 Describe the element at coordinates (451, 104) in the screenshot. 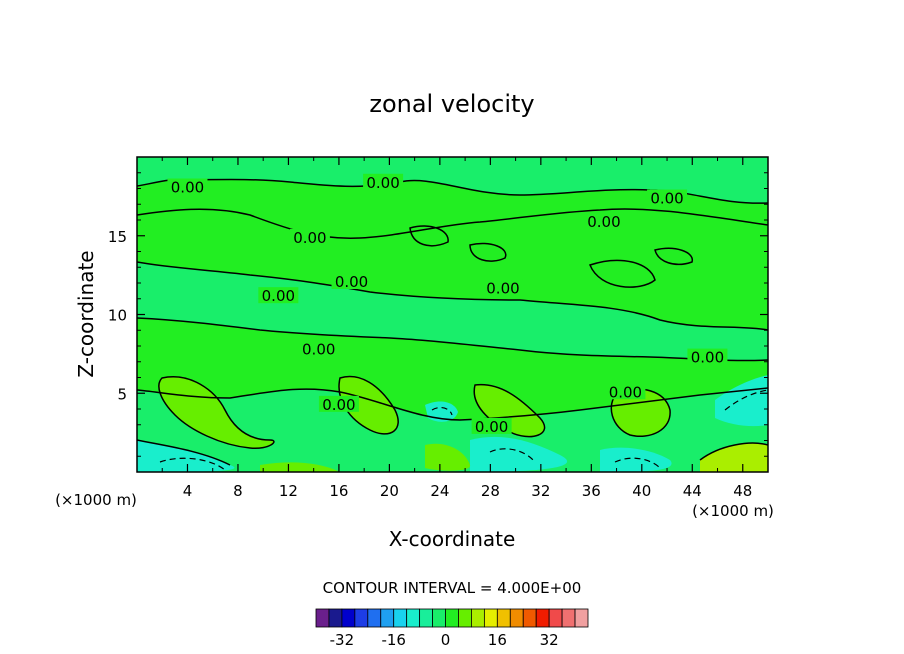

I see `chart-title: zonal velocity` at that location.